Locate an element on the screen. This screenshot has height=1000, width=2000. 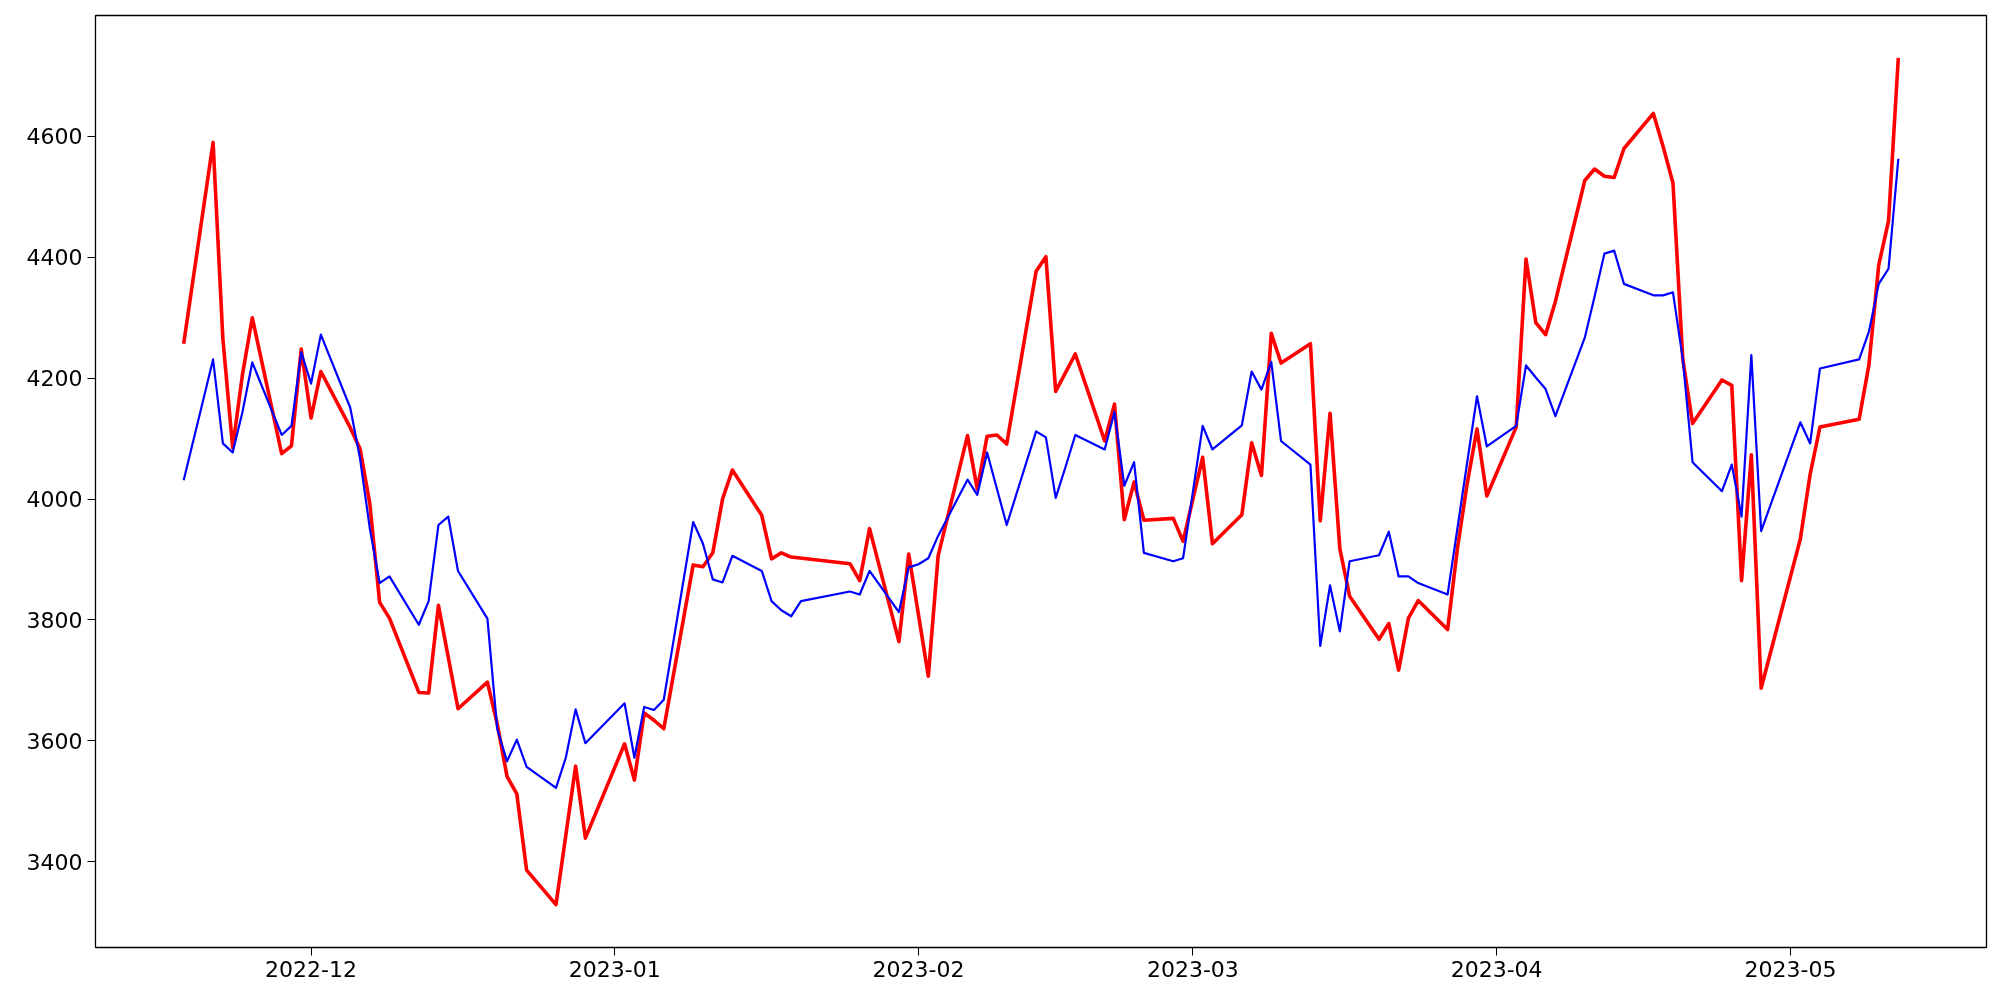
x-tick-label: 2023-04 is located at coordinates (1496, 969).